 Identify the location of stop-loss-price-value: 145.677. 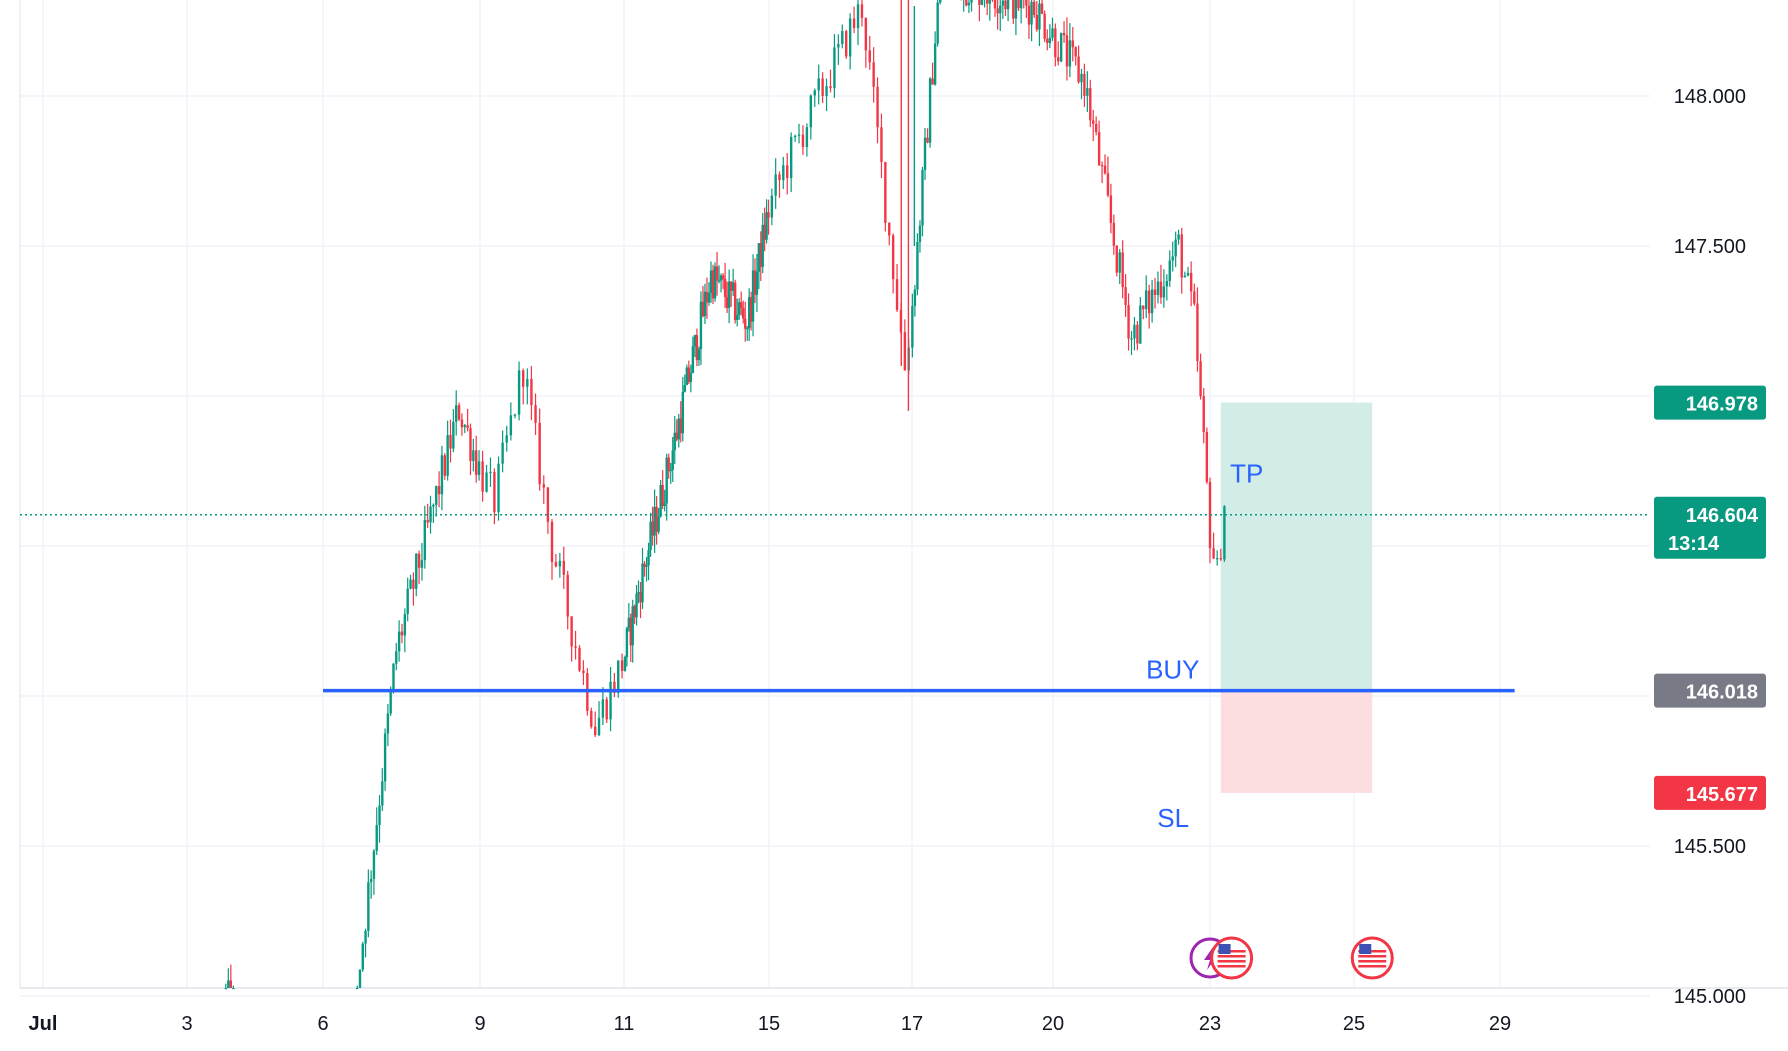
(1722, 795).